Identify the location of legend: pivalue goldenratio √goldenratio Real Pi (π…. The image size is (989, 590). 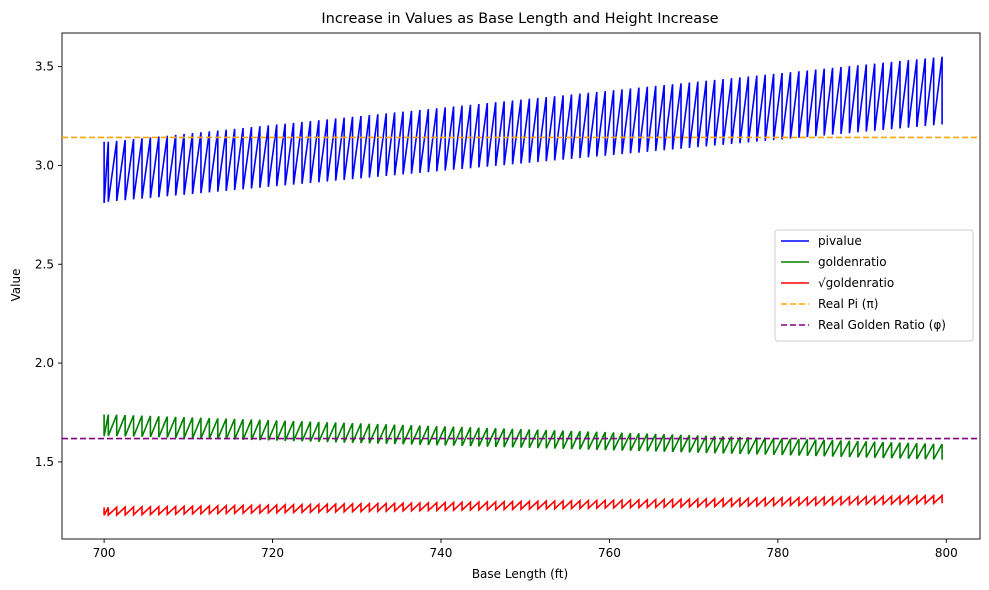
(874, 285).